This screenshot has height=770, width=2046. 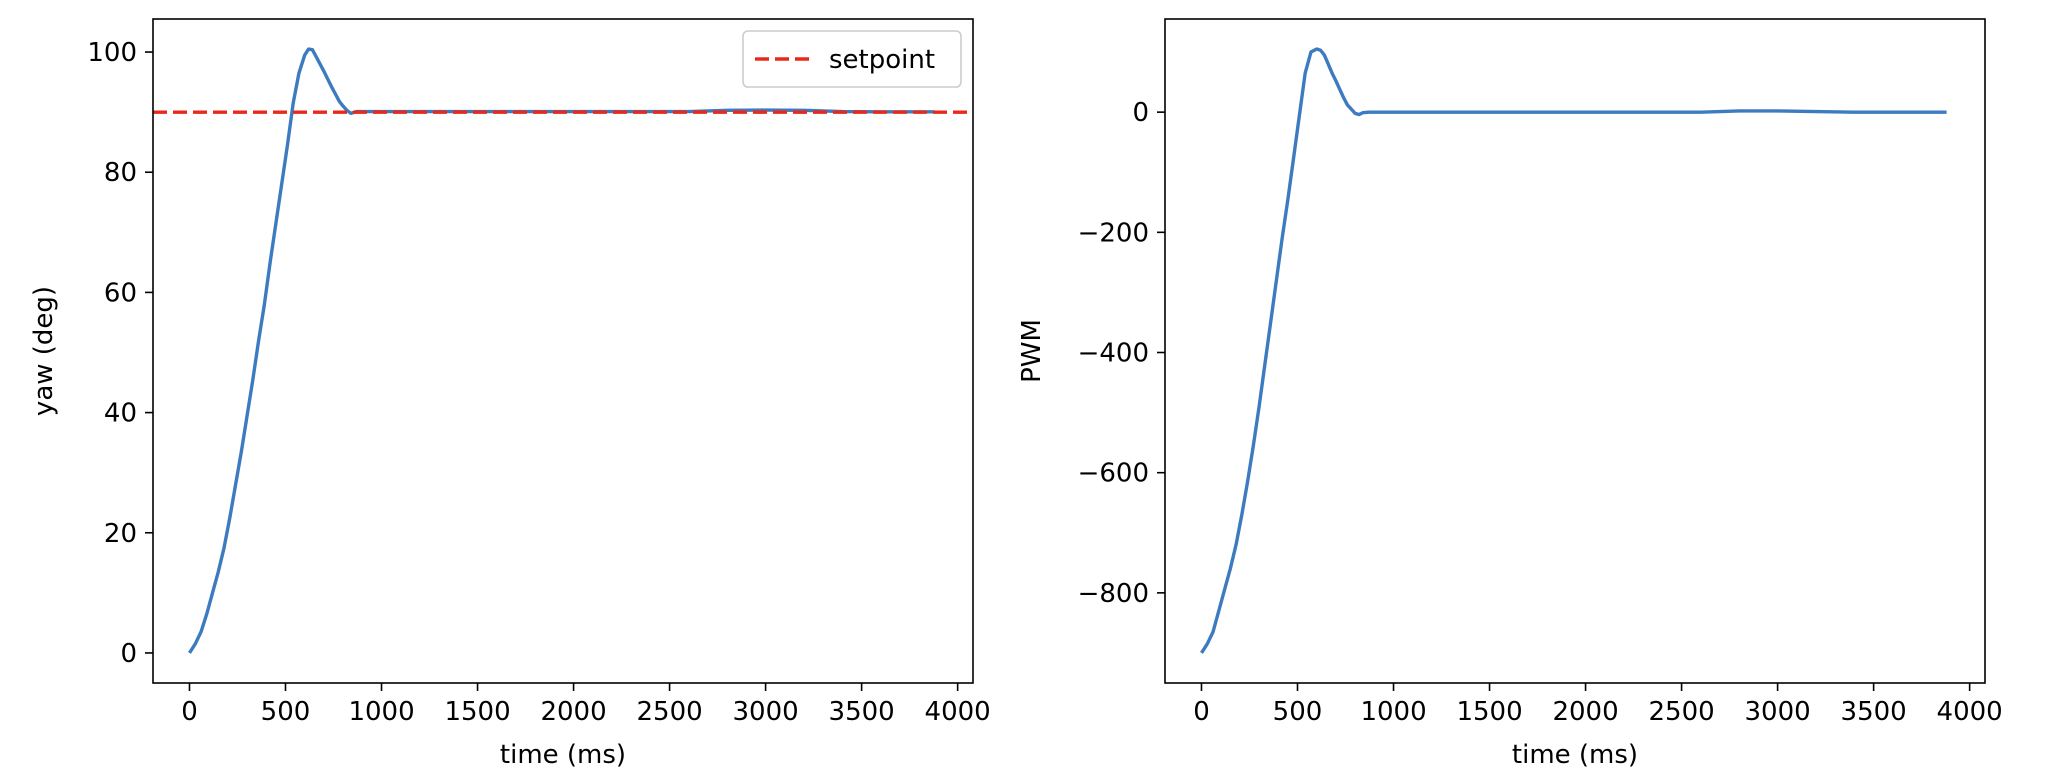 I want to click on y-tick-label: 60, so click(x=120, y=293).